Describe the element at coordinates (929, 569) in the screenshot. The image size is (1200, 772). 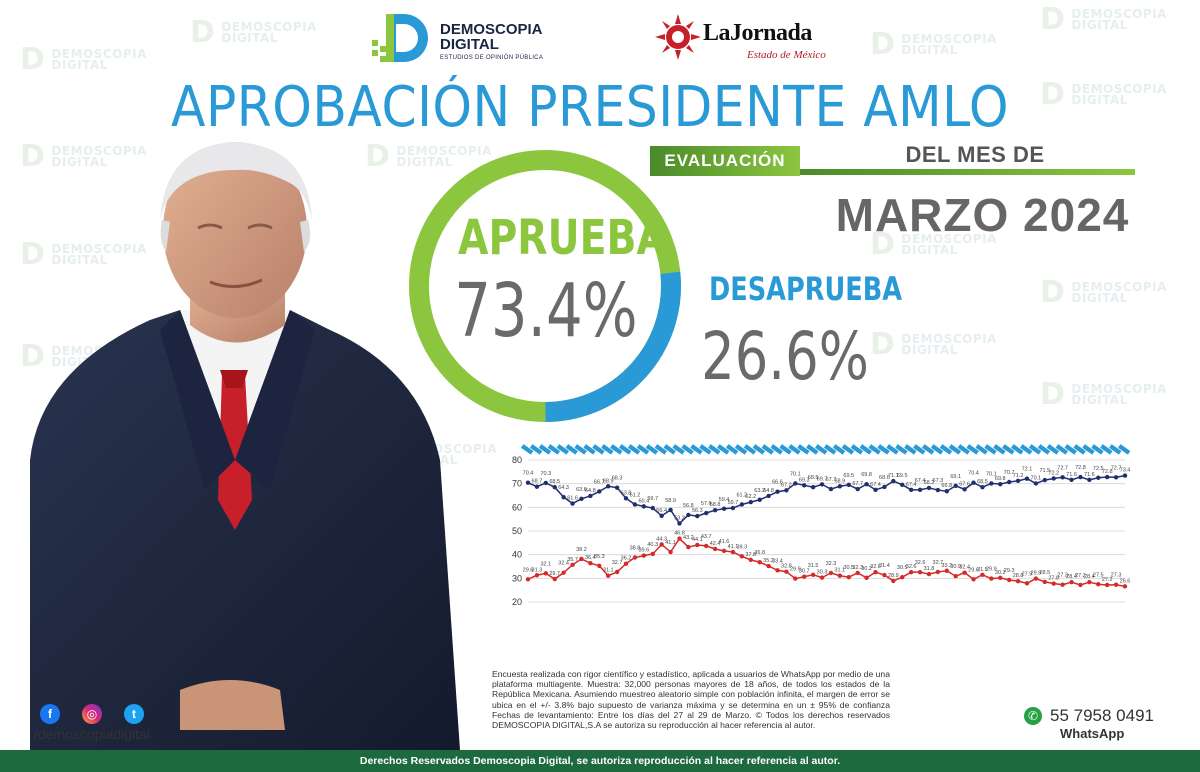
I see `disapprove-value-label: 31.8` at that location.